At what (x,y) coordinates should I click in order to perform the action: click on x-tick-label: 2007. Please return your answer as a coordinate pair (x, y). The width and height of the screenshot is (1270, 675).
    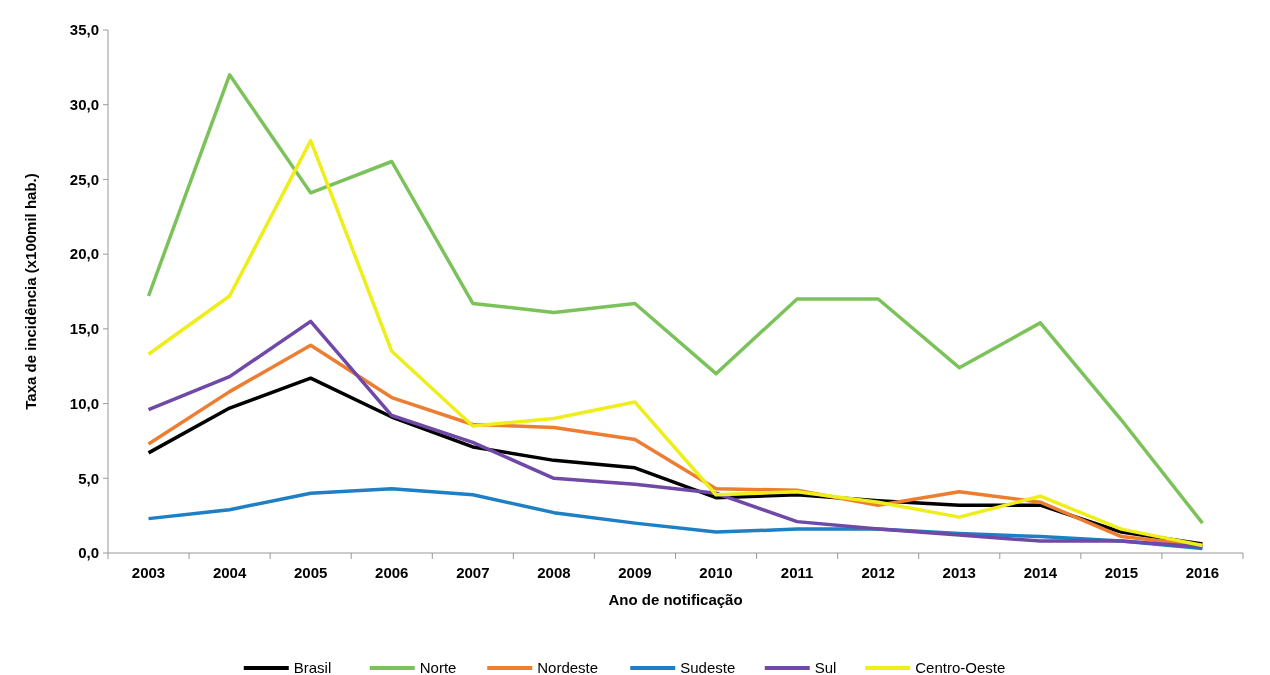
    Looking at the image, I should click on (473, 572).